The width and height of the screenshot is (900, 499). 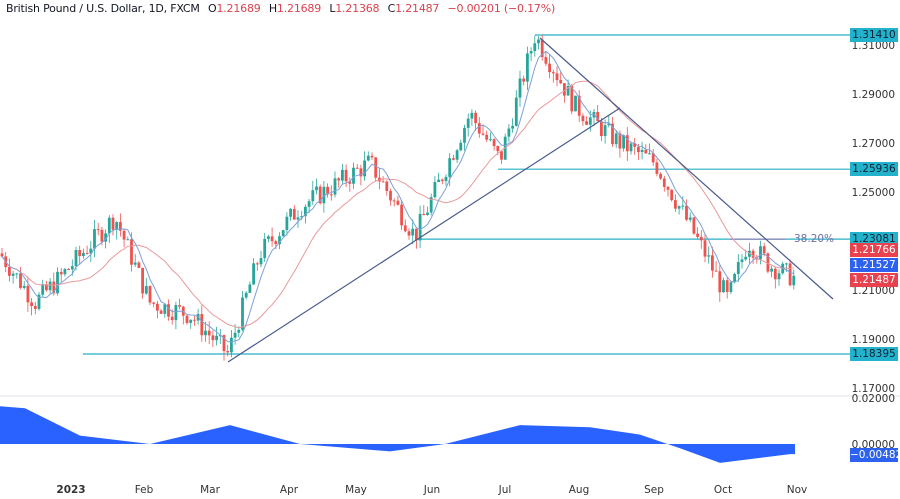 What do you see at coordinates (103, 8) in the screenshot?
I see `symbol-title: British Pound / U.S. Dollar, 1D, FXCM` at bounding box center [103, 8].